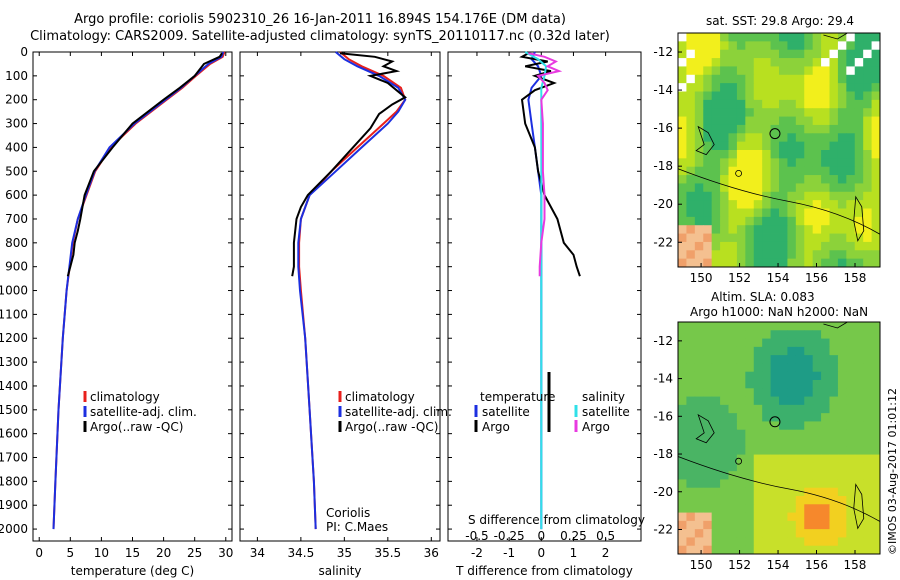 This screenshot has height=580, width=900. I want to click on temperature-xtick-label: 10, so click(101, 553).